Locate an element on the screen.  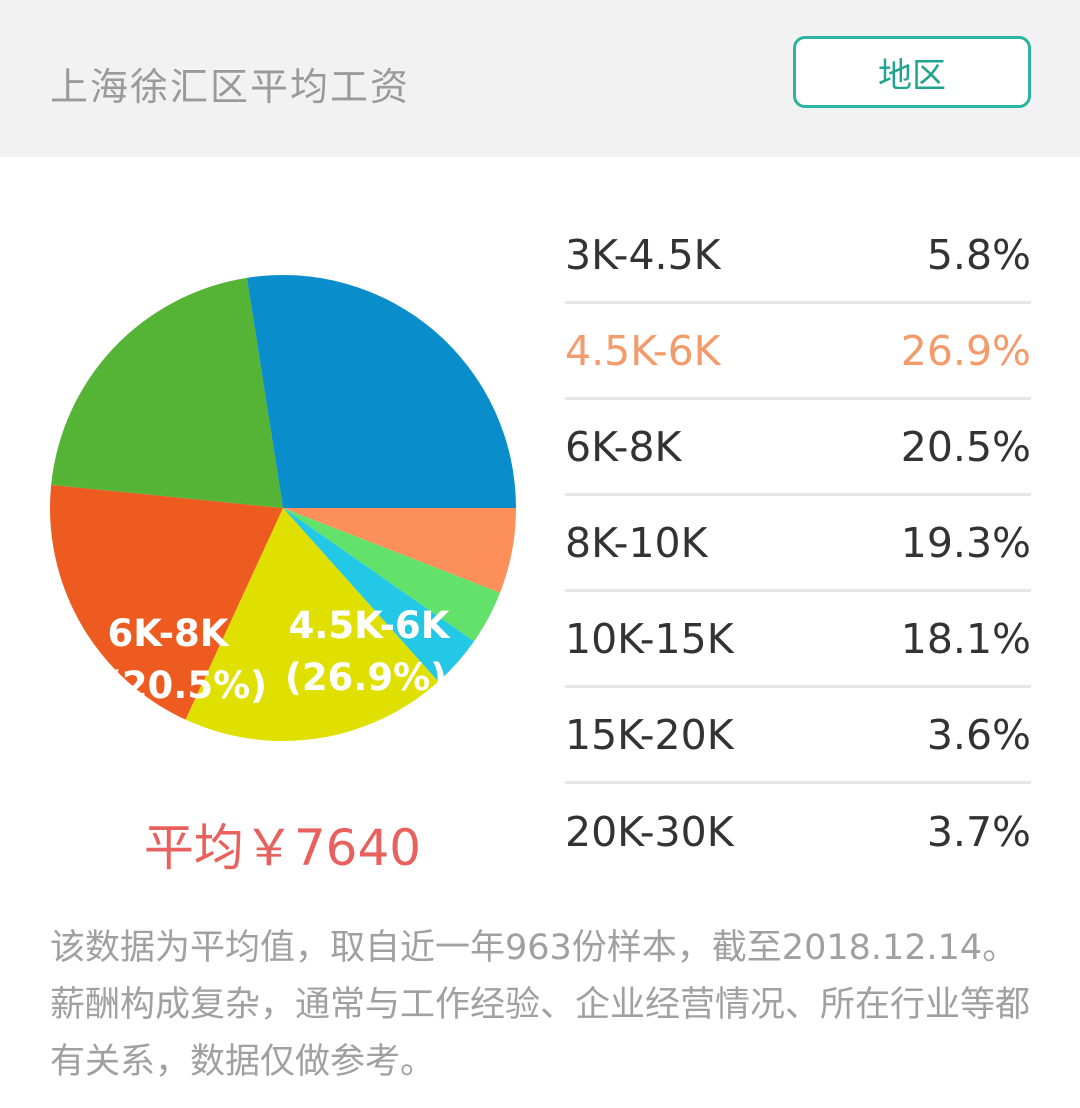
pie-slice-6K-8K is located at coordinates (167, 392).